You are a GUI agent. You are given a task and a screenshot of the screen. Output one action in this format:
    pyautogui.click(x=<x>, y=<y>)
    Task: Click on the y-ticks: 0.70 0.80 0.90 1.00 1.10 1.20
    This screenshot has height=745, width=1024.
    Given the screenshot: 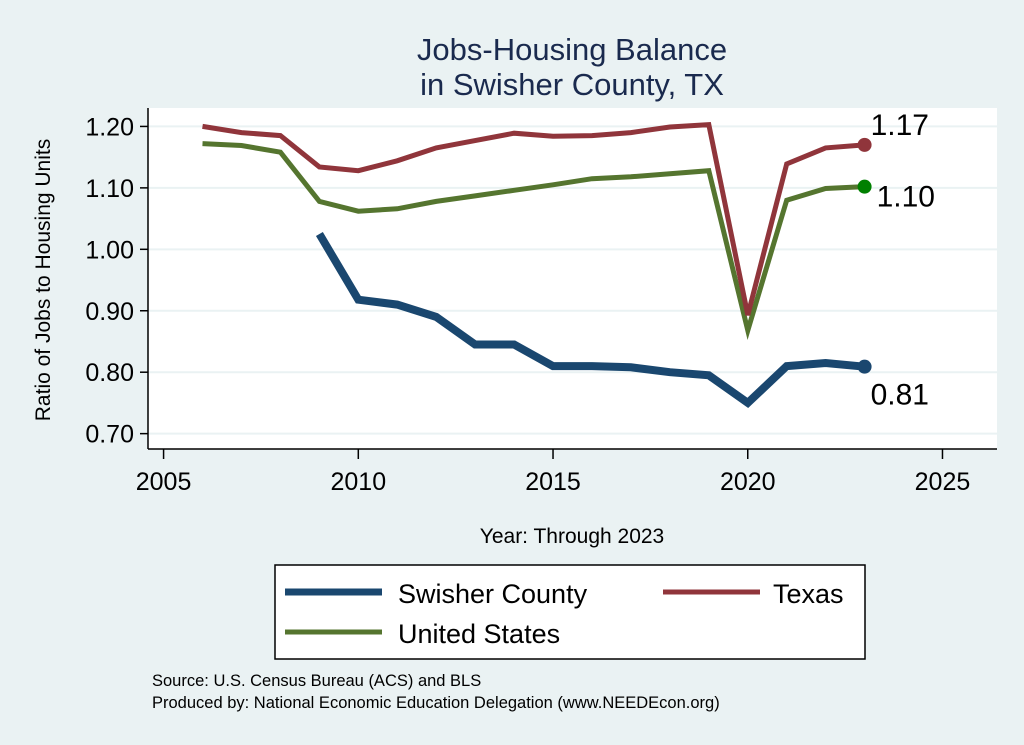 What is the action you would take?
    pyautogui.click(x=116, y=281)
    